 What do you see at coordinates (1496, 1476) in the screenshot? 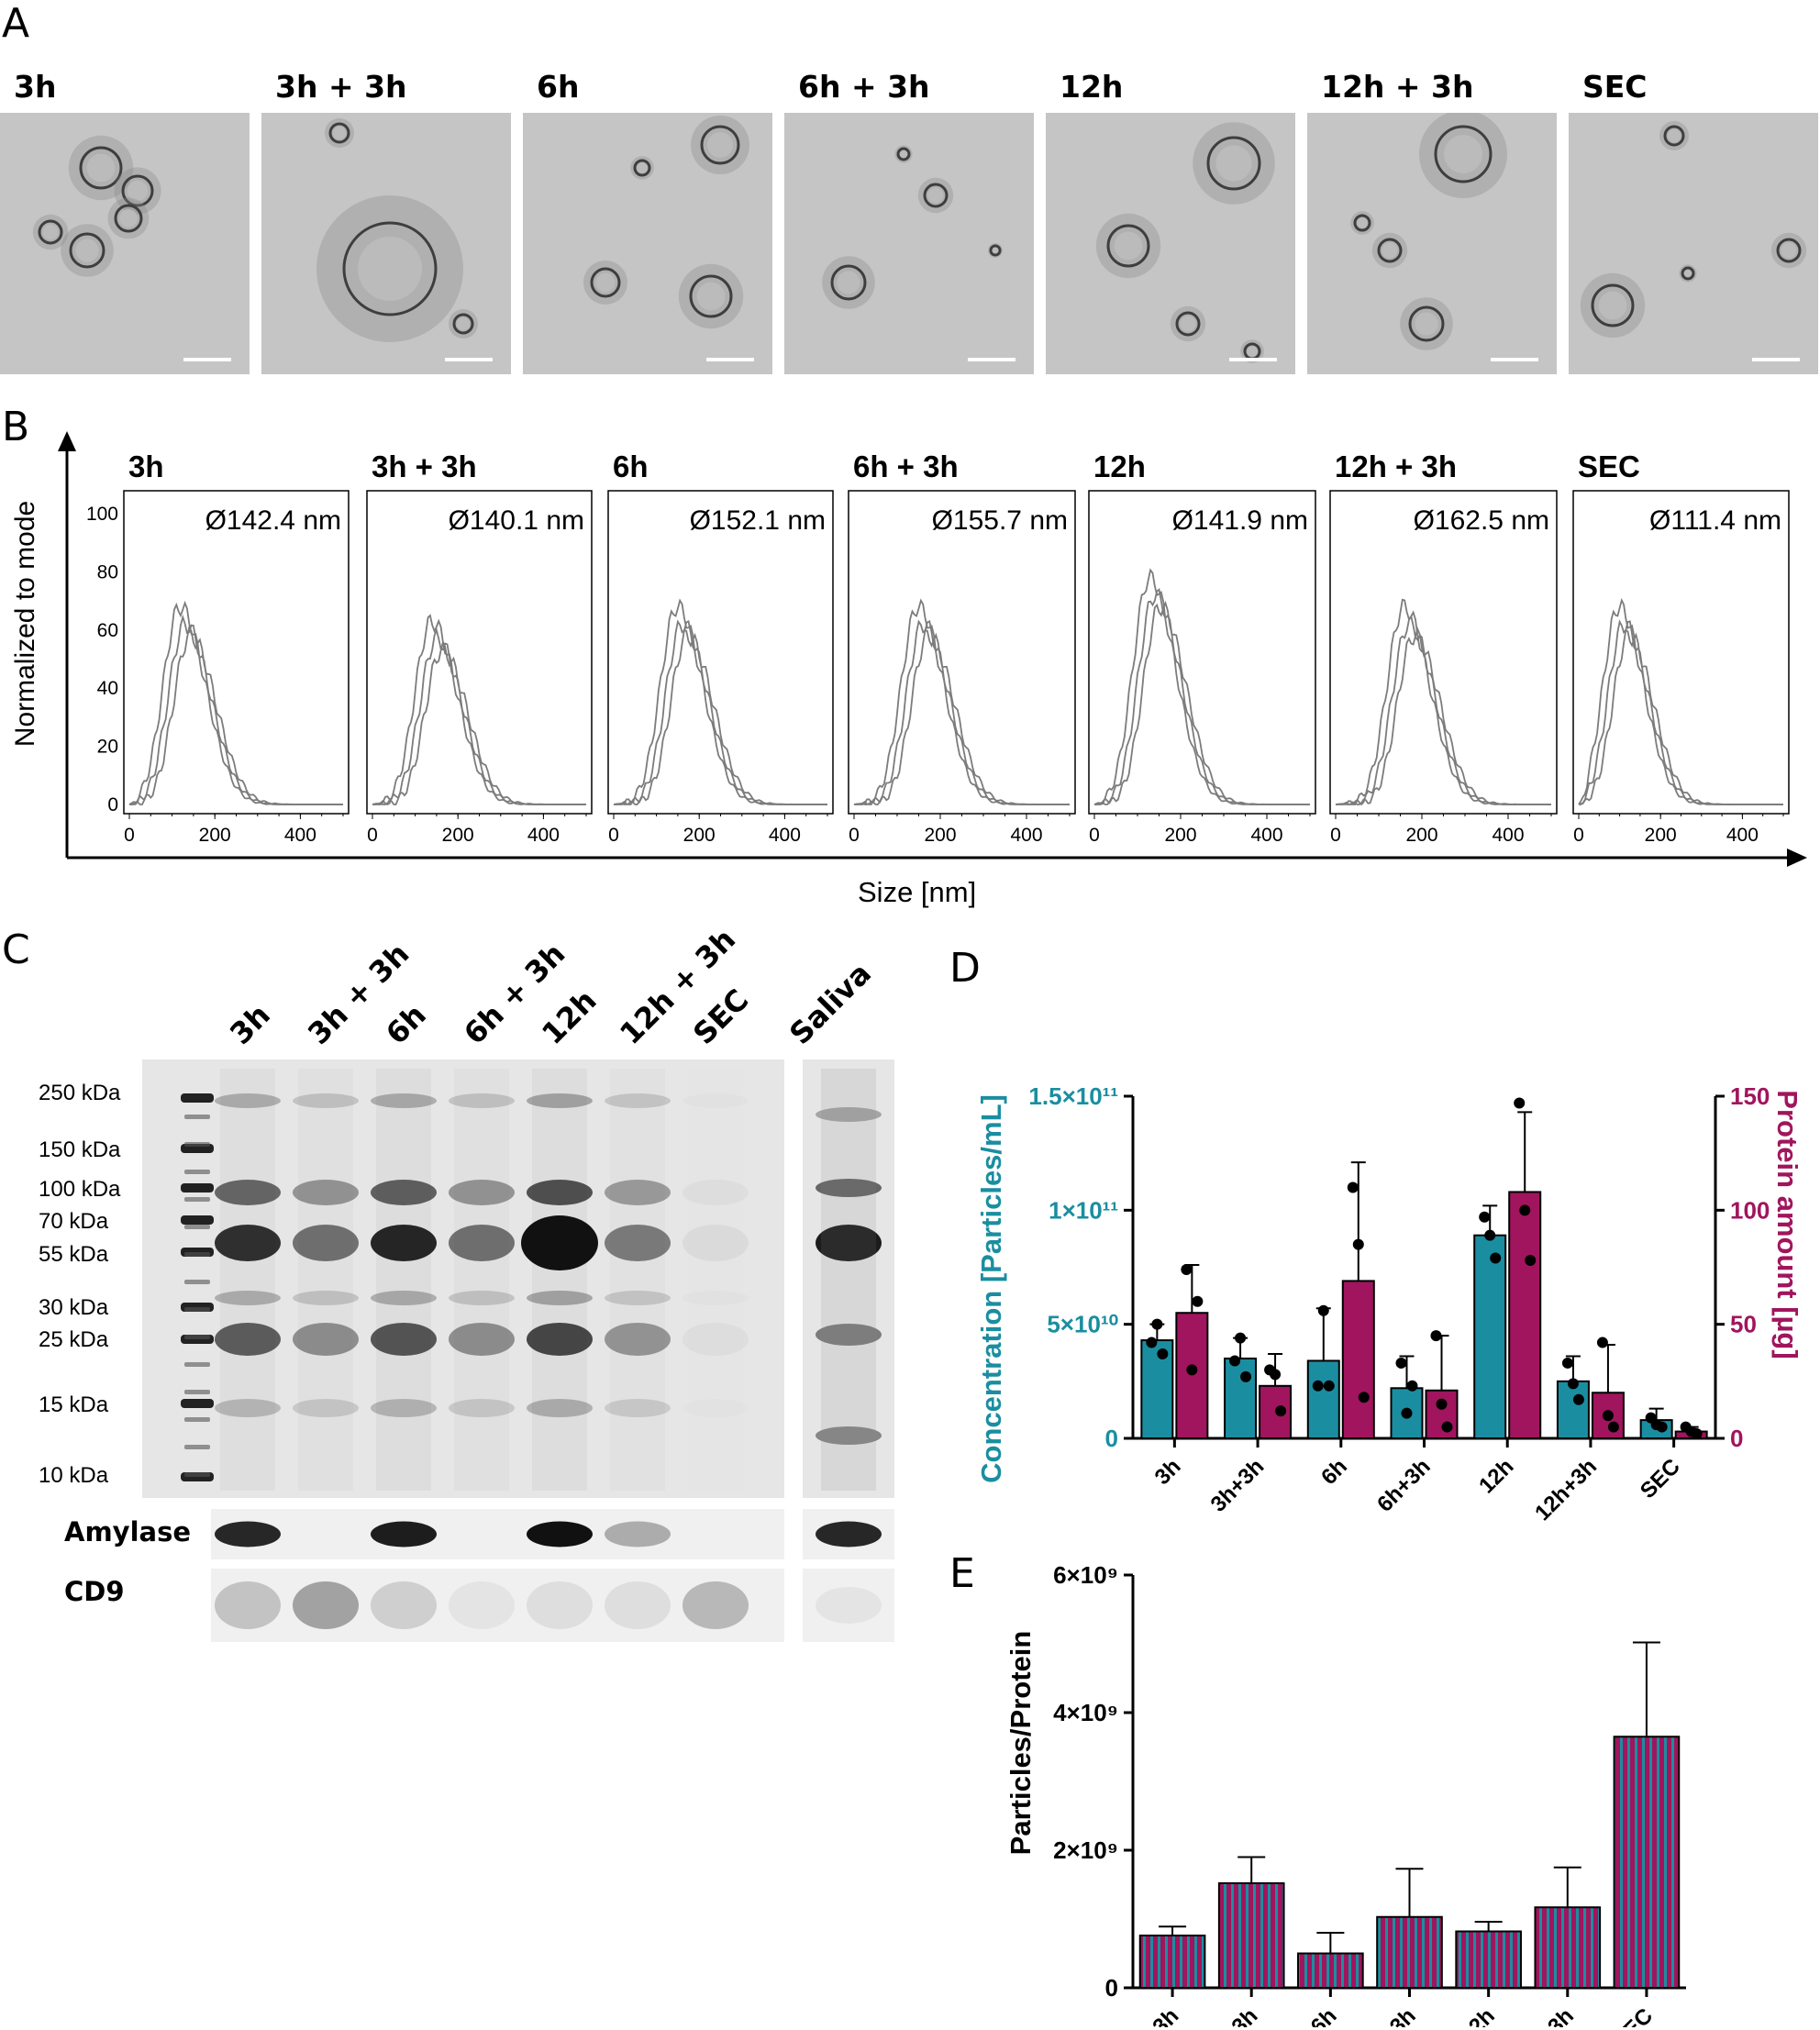
I see `x-tick-label: 12h` at bounding box center [1496, 1476].